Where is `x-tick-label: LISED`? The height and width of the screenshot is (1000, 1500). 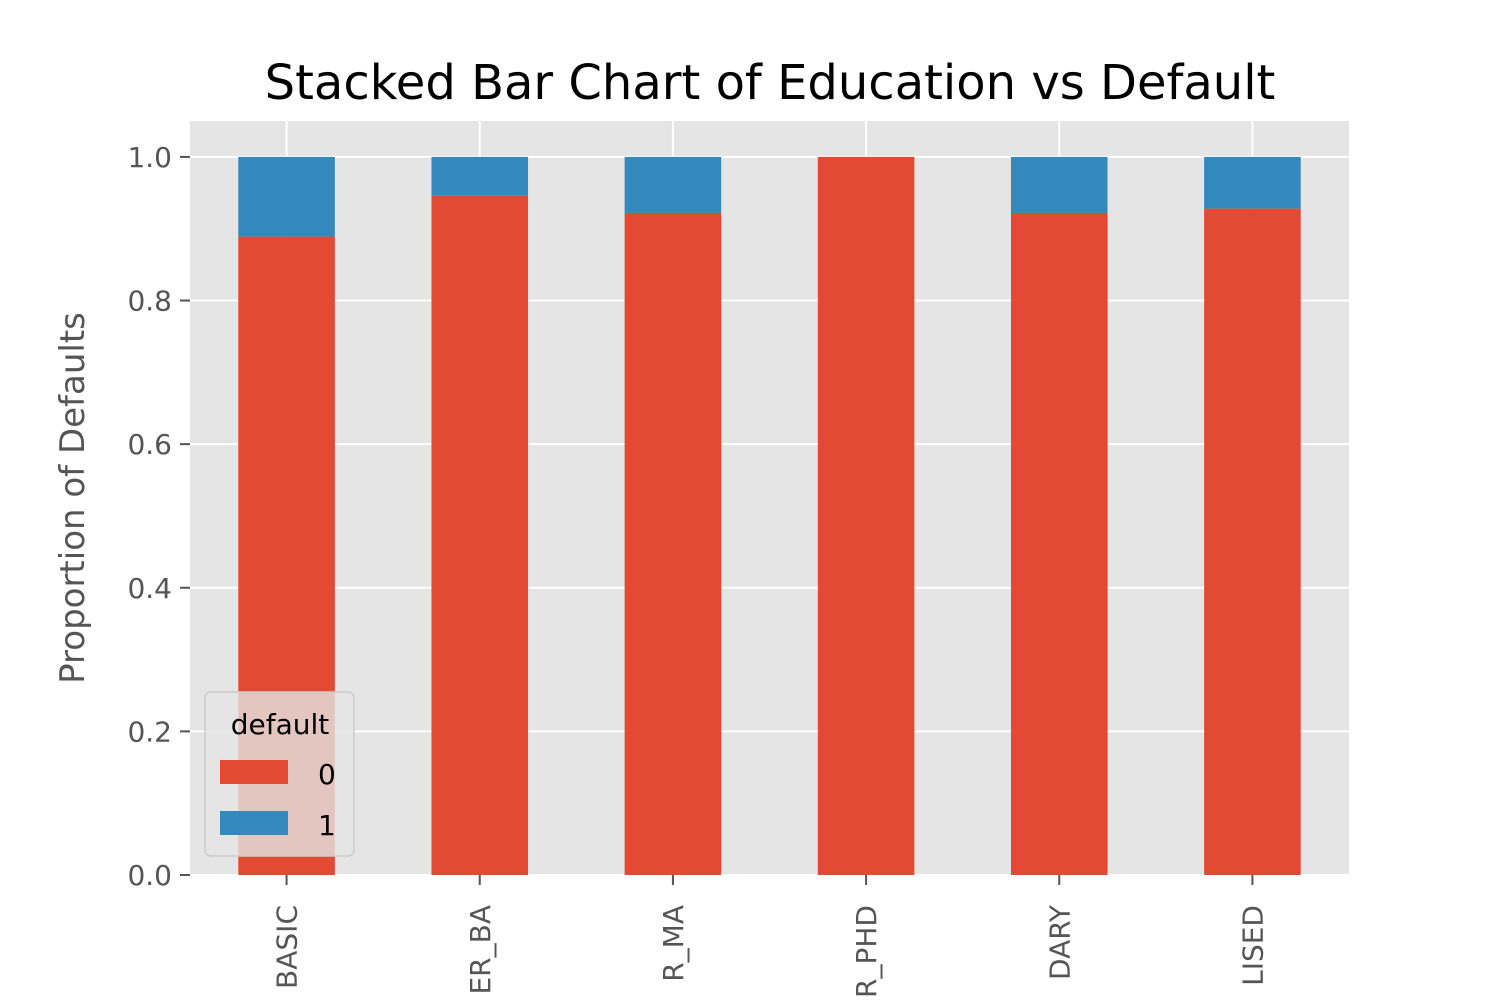 x-tick-label: LISED is located at coordinates (1252, 945).